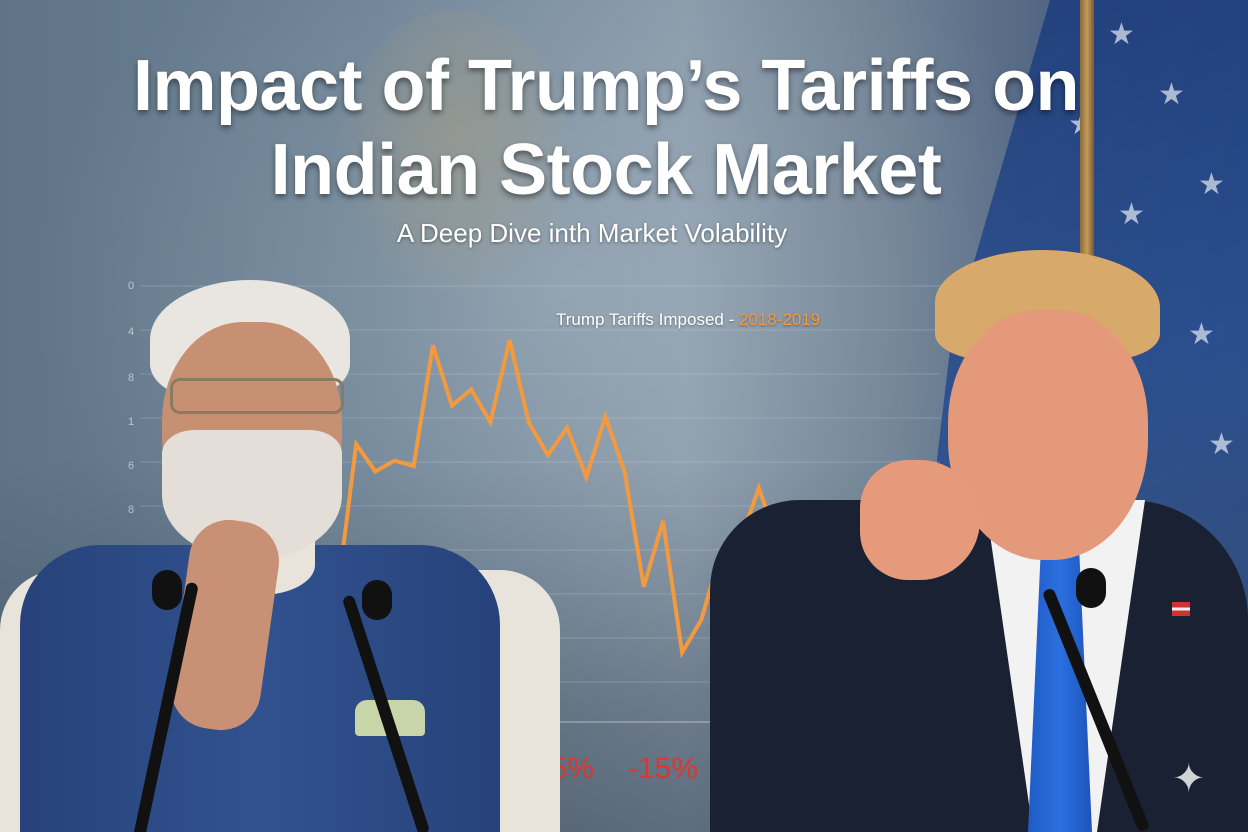 The image size is (1248, 832). What do you see at coordinates (257, 396) in the screenshot?
I see `glasses` at bounding box center [257, 396].